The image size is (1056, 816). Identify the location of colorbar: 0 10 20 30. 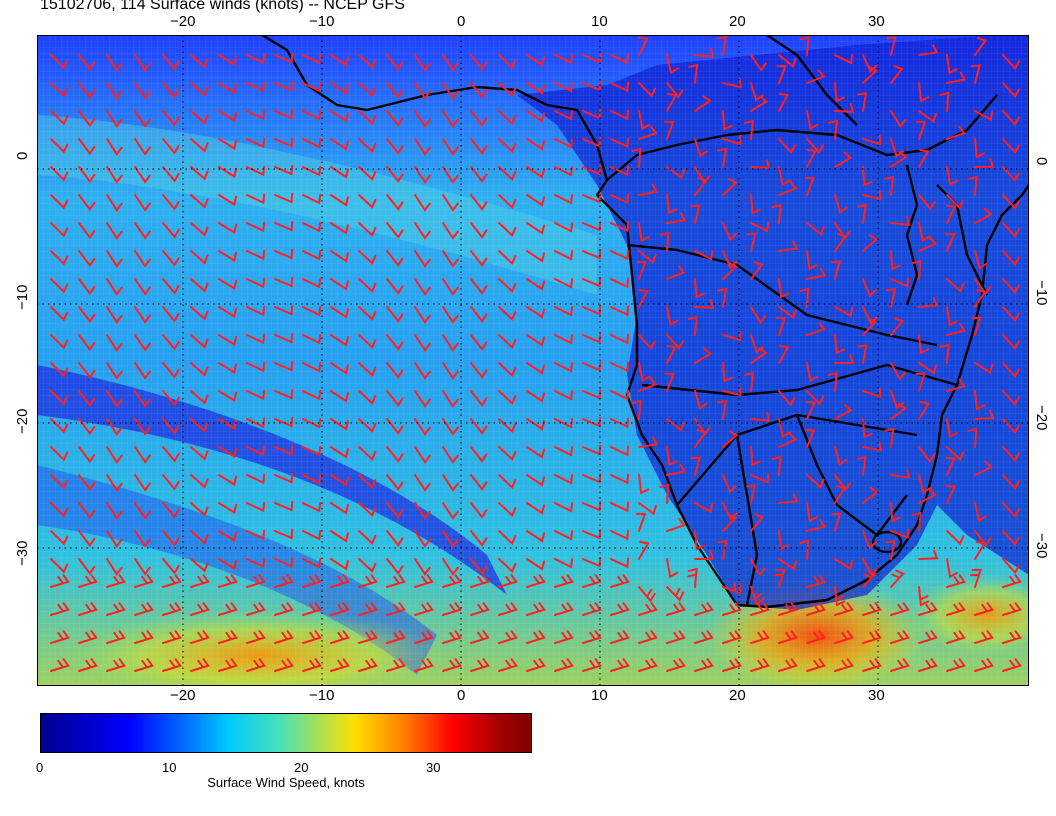
(284, 744).